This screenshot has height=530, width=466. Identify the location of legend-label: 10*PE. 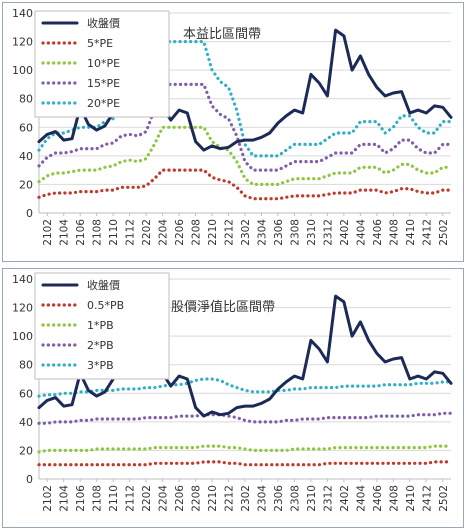
(103, 63).